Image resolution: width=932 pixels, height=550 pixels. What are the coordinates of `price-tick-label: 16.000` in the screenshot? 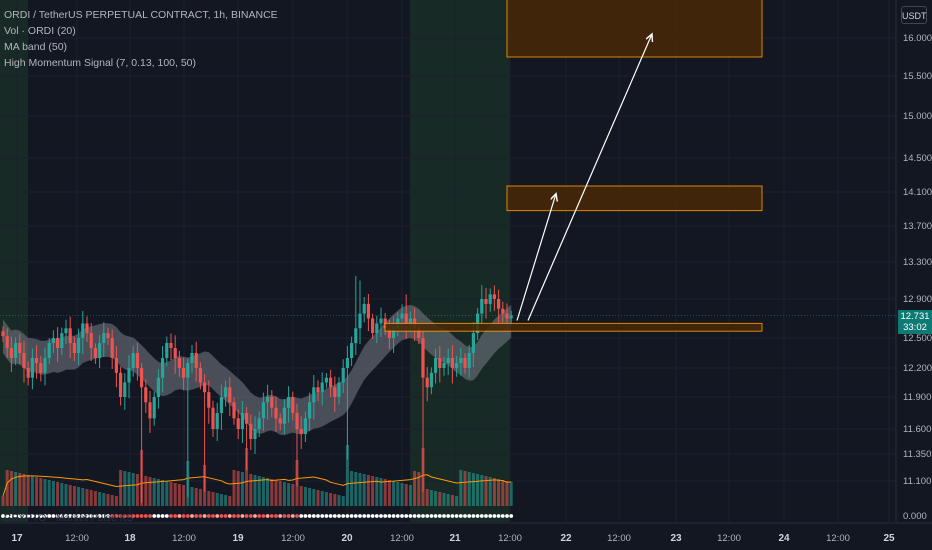 It's located at (917, 38).